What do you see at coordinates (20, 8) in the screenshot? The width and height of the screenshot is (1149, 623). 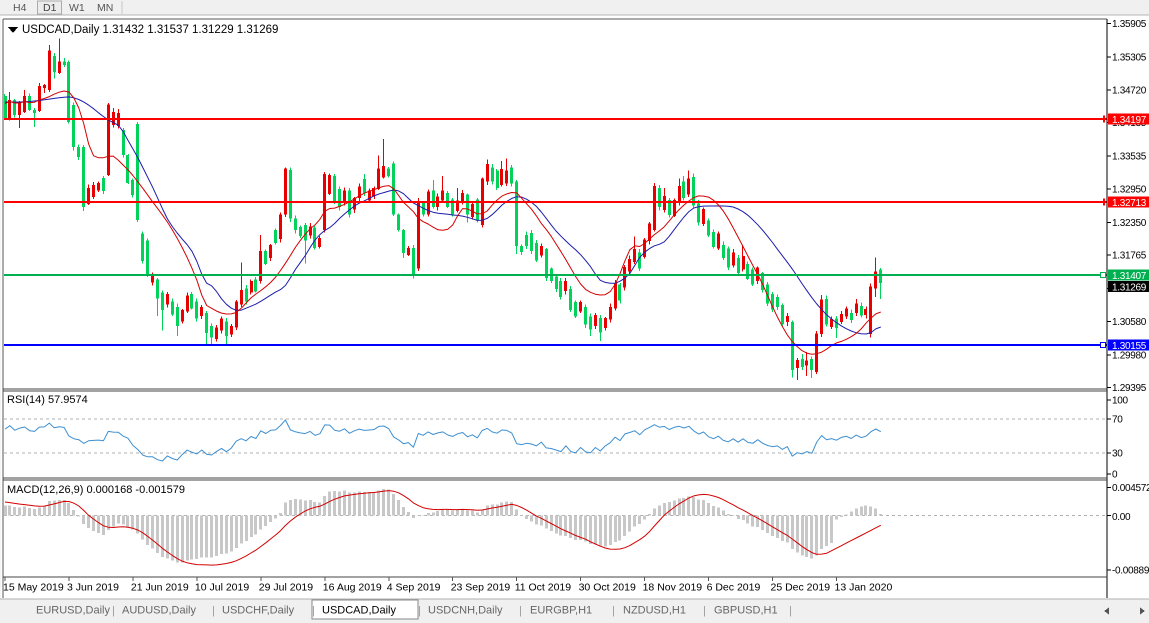 I see `svg-text: H4` at bounding box center [20, 8].